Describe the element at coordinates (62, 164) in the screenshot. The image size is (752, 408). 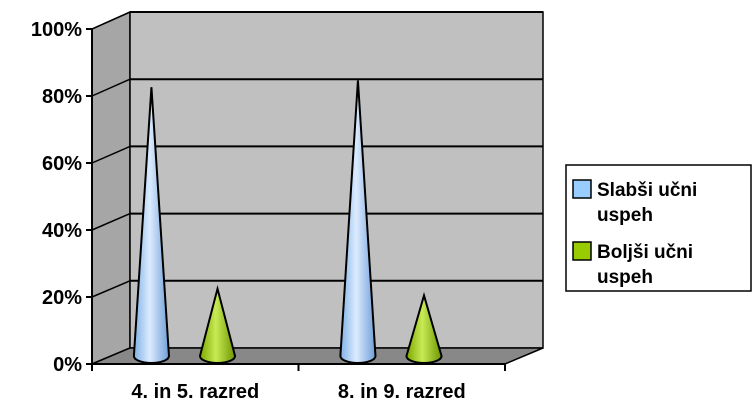
I see `tick-label: 60%` at that location.